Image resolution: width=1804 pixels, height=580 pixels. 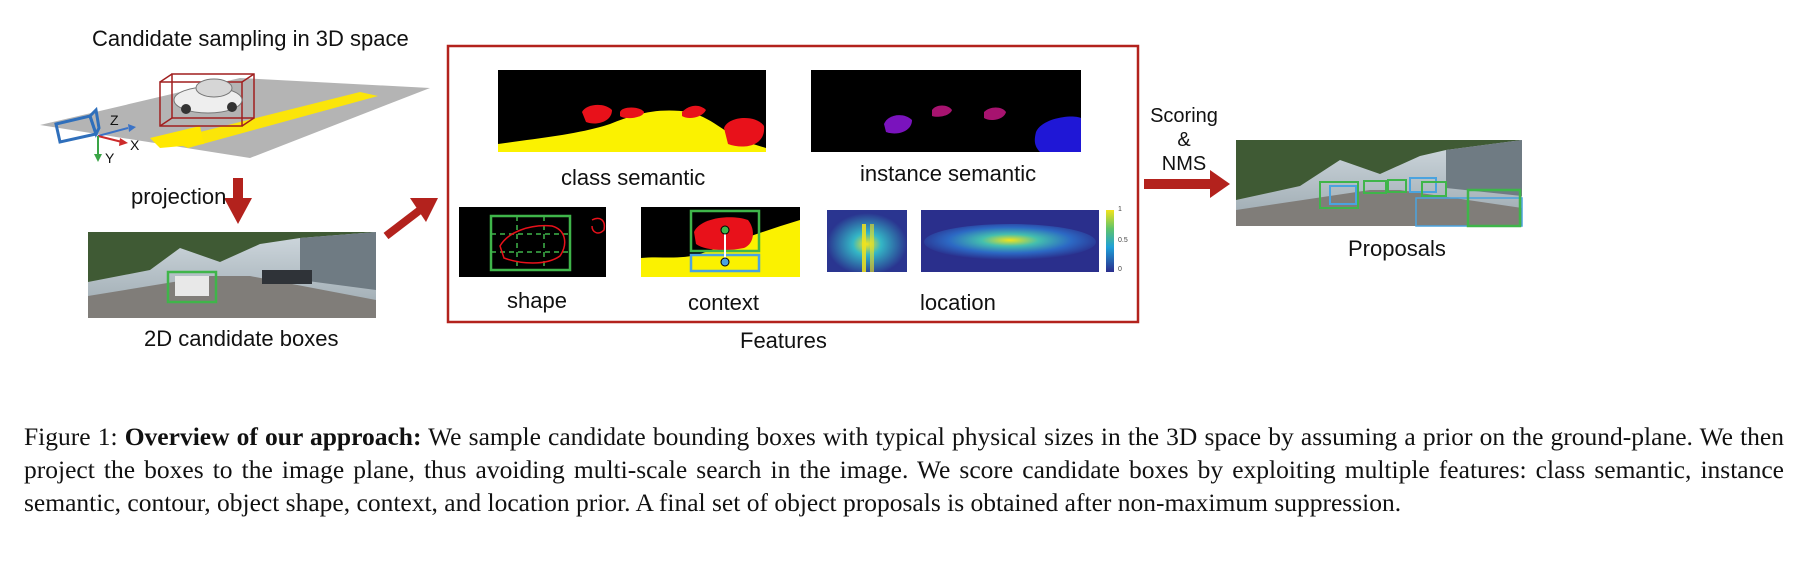 I want to click on location-heatmap-small, so click(x=867, y=241).